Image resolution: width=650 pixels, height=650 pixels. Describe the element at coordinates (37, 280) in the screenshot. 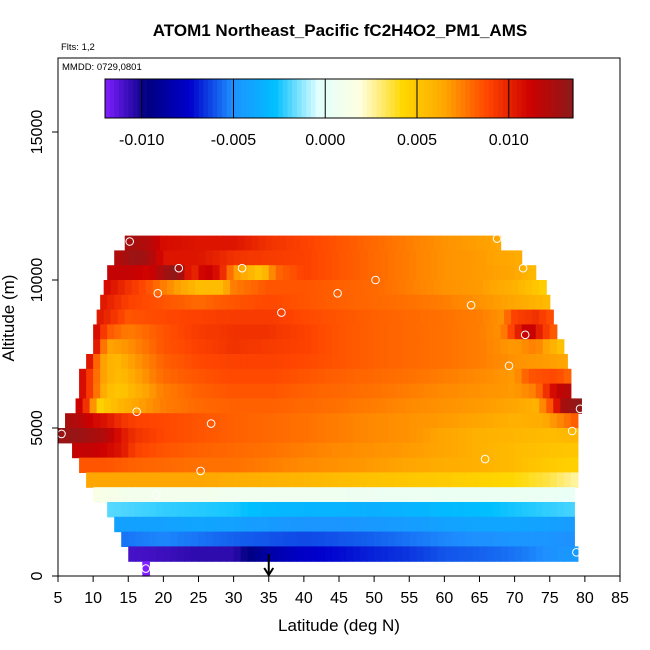

I see `y-tick-label: 10000` at that location.